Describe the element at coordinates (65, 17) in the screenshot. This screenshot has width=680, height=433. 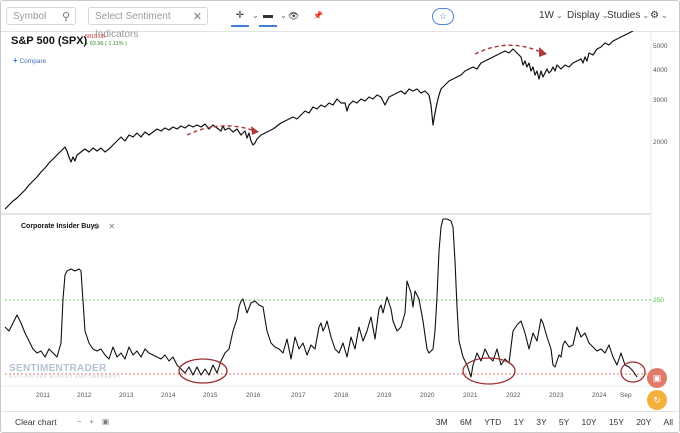
I see `search-icon: ⚲` at that location.